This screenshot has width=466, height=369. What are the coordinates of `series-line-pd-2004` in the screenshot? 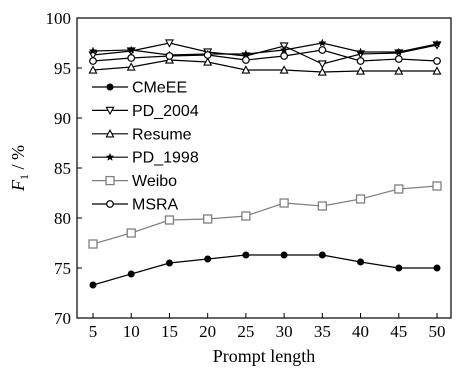 It's located at (265, 53).